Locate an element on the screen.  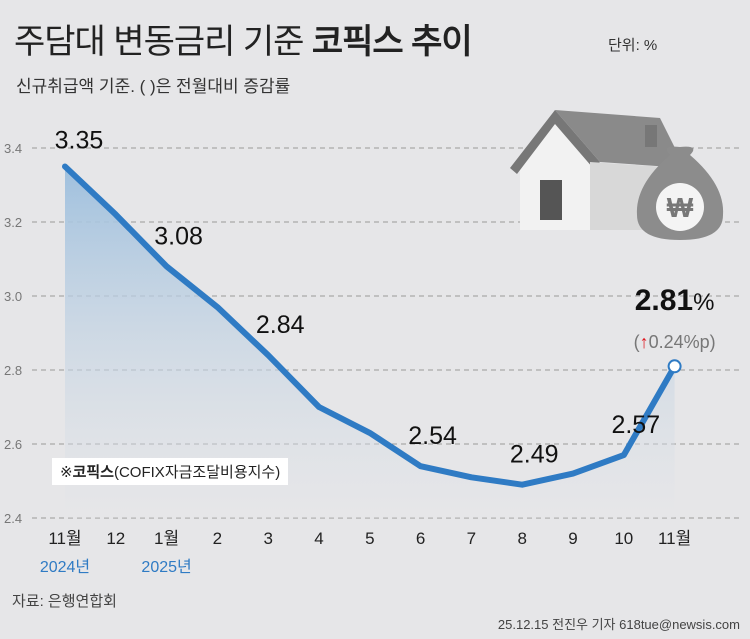
x-tick-label: 8 is located at coordinates (521, 538).